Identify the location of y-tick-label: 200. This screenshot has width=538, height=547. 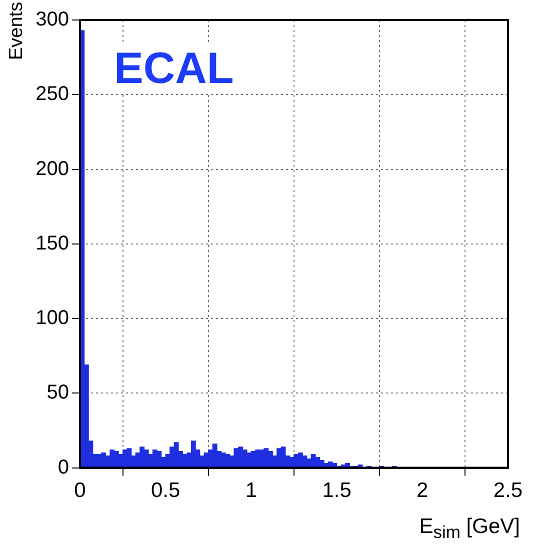
(52, 169).